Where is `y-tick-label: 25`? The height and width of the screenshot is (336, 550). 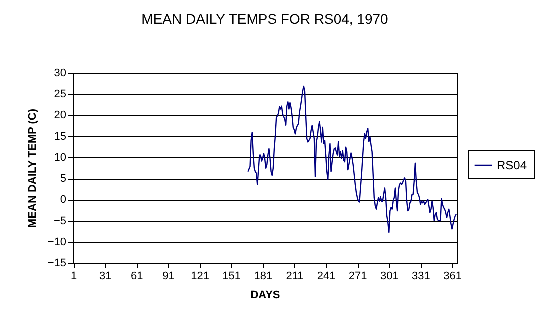 y-tick-label: 25 is located at coordinates (60, 94).